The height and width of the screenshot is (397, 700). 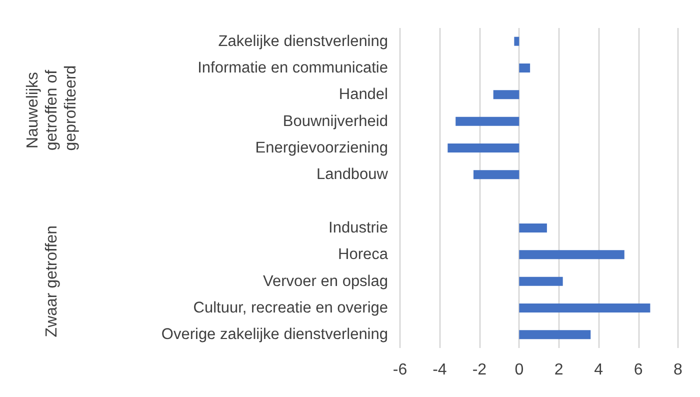 What do you see at coordinates (678, 370) in the screenshot?
I see `x-tick-label: 8` at bounding box center [678, 370].